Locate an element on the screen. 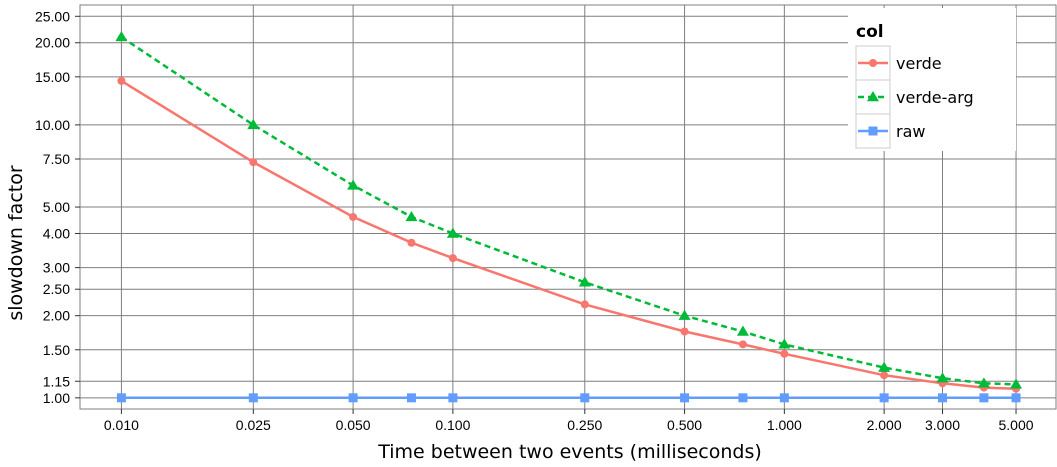  y-tick-label: 5.00 is located at coordinates (56, 207).